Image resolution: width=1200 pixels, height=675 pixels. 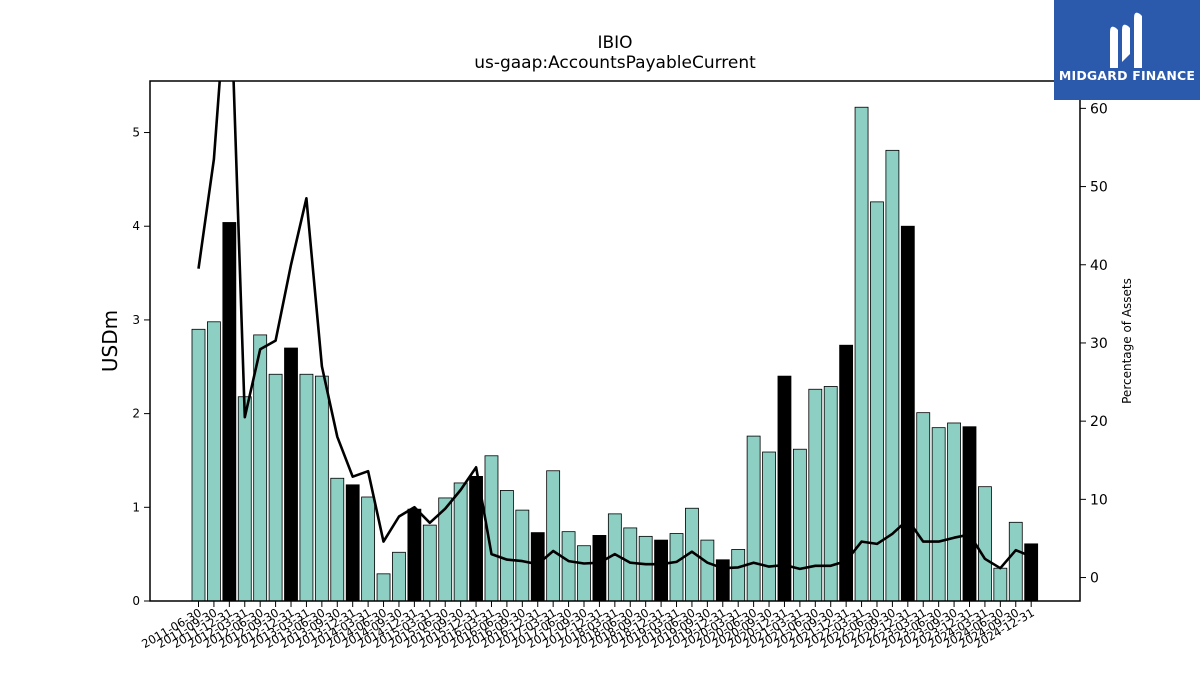 I want to click on y2-tick-label: 20, so click(x=1099, y=422).